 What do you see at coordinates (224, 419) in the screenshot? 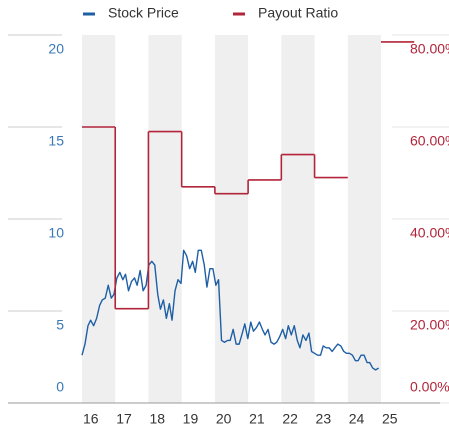
I see `x-tick-label: 20` at bounding box center [224, 419].